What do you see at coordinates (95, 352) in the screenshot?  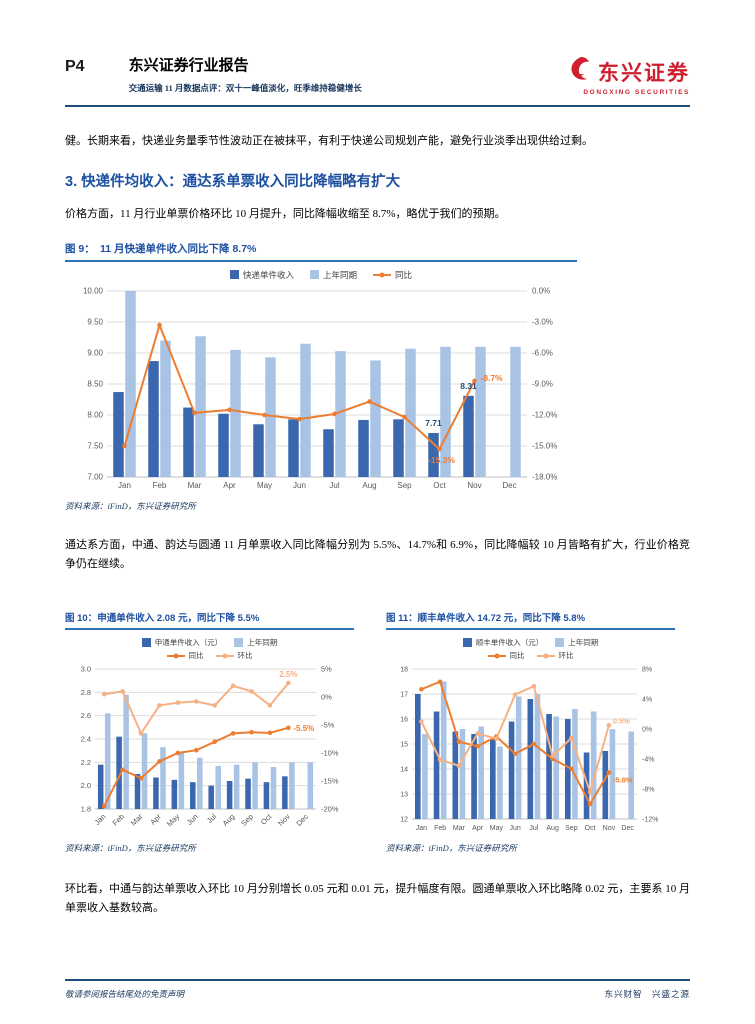 I see `svg-text: 9.00` at bounding box center [95, 352].